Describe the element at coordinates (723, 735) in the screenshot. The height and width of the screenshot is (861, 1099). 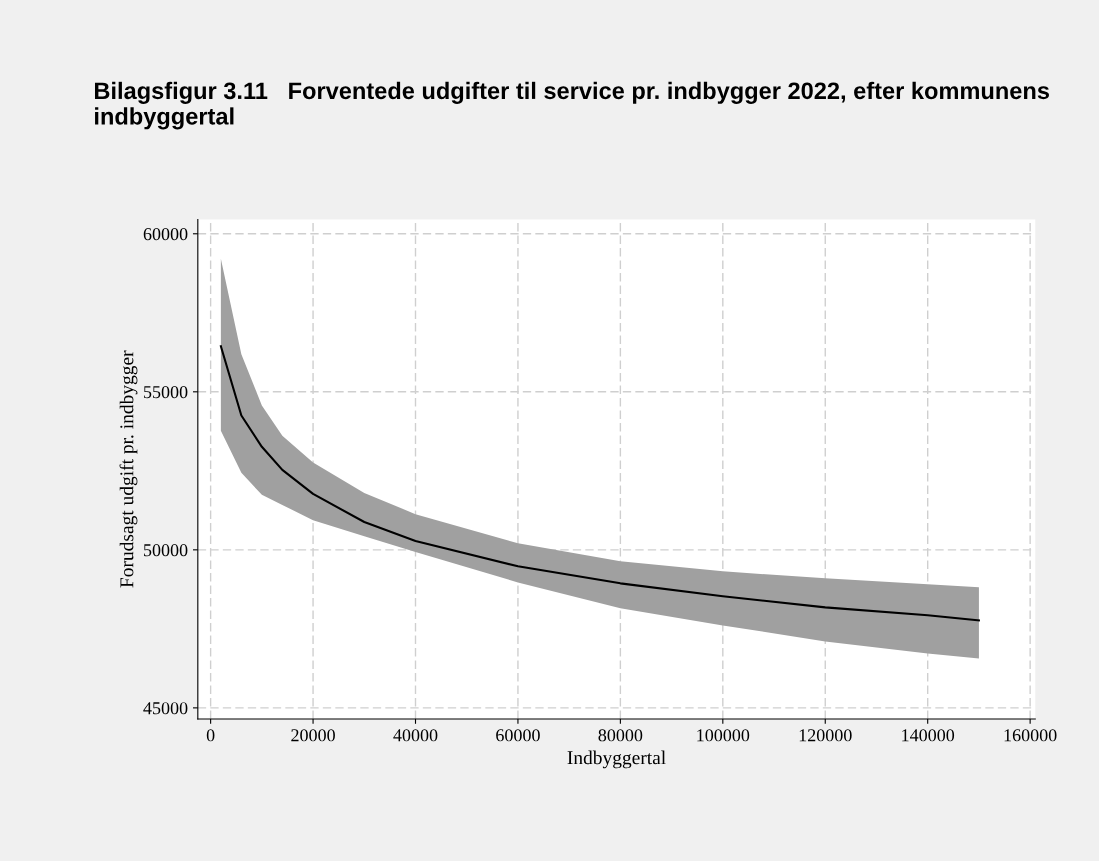
I see `x-tick-label: 100000` at that location.